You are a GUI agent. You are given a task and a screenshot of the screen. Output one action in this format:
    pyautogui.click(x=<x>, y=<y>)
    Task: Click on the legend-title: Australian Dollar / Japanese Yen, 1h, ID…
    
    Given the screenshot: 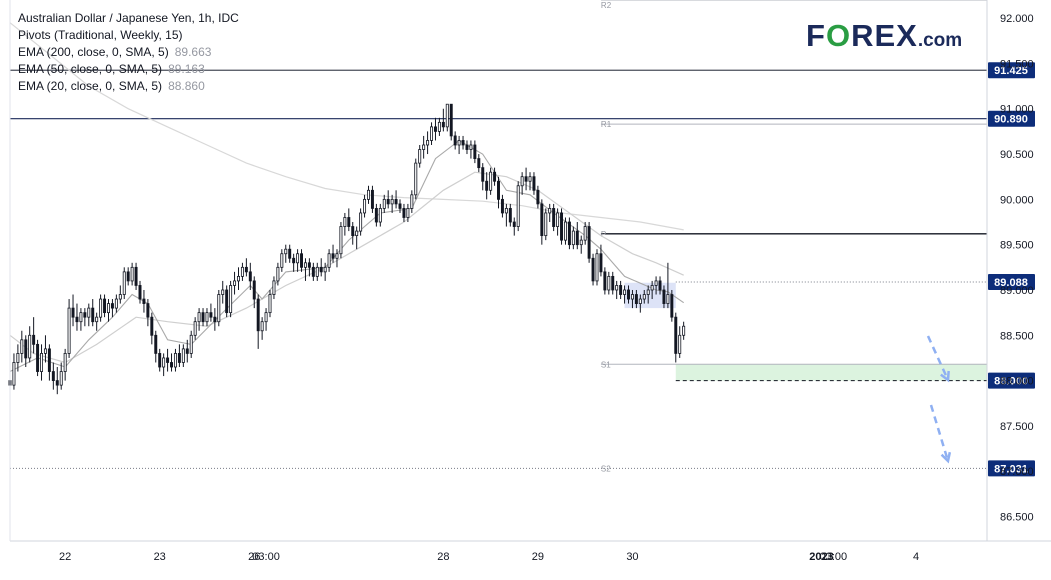 What is the action you would take?
    pyautogui.click(x=128, y=18)
    